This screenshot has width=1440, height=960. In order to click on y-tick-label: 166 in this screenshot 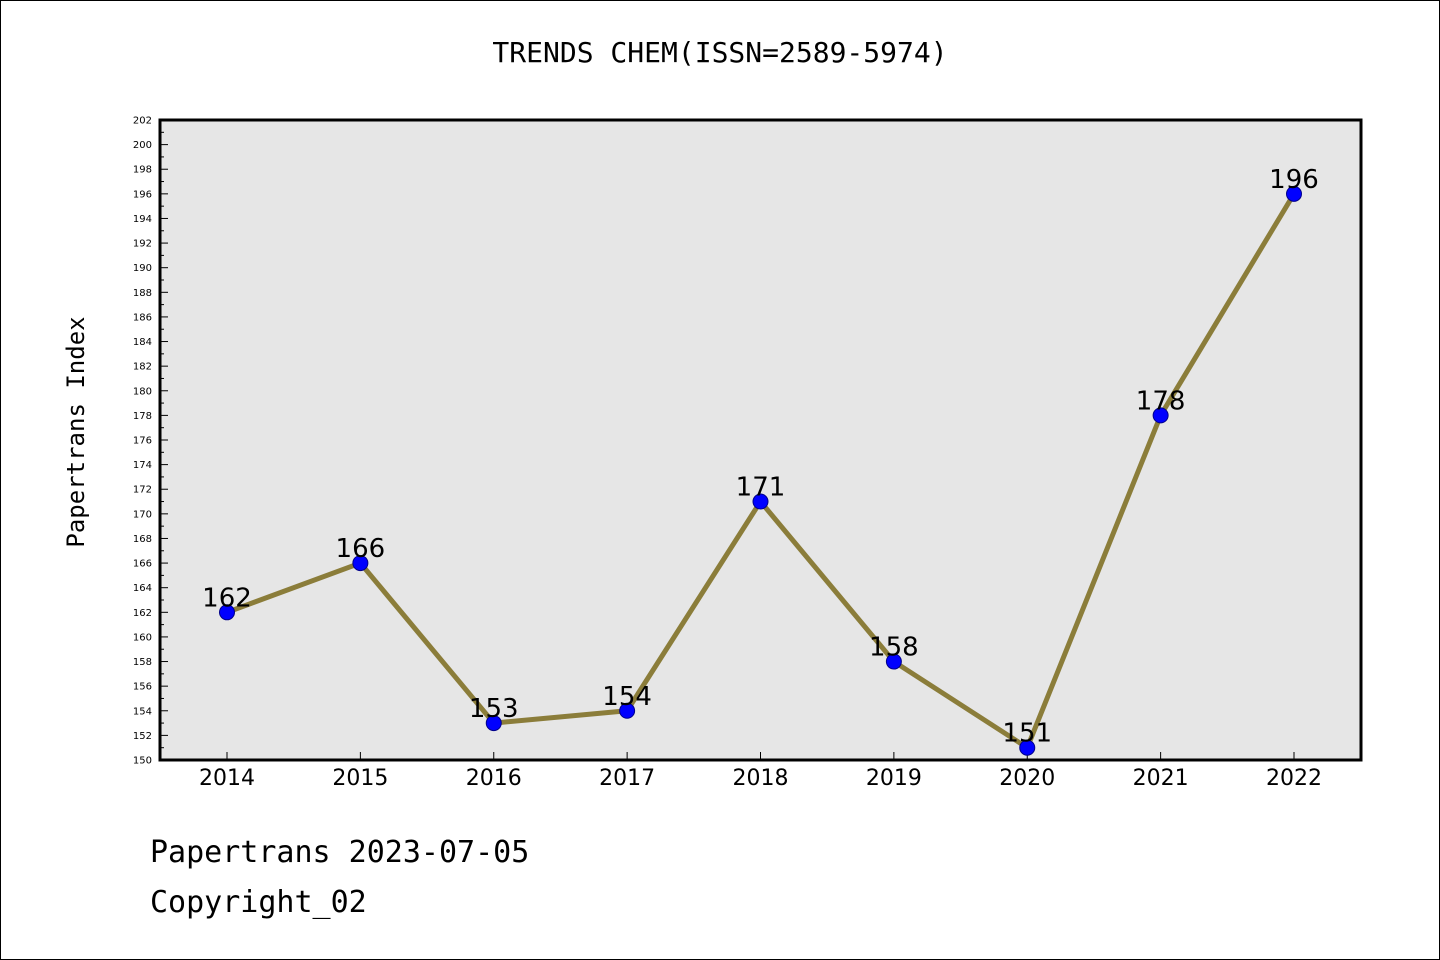, I will do `click(142, 564)`.